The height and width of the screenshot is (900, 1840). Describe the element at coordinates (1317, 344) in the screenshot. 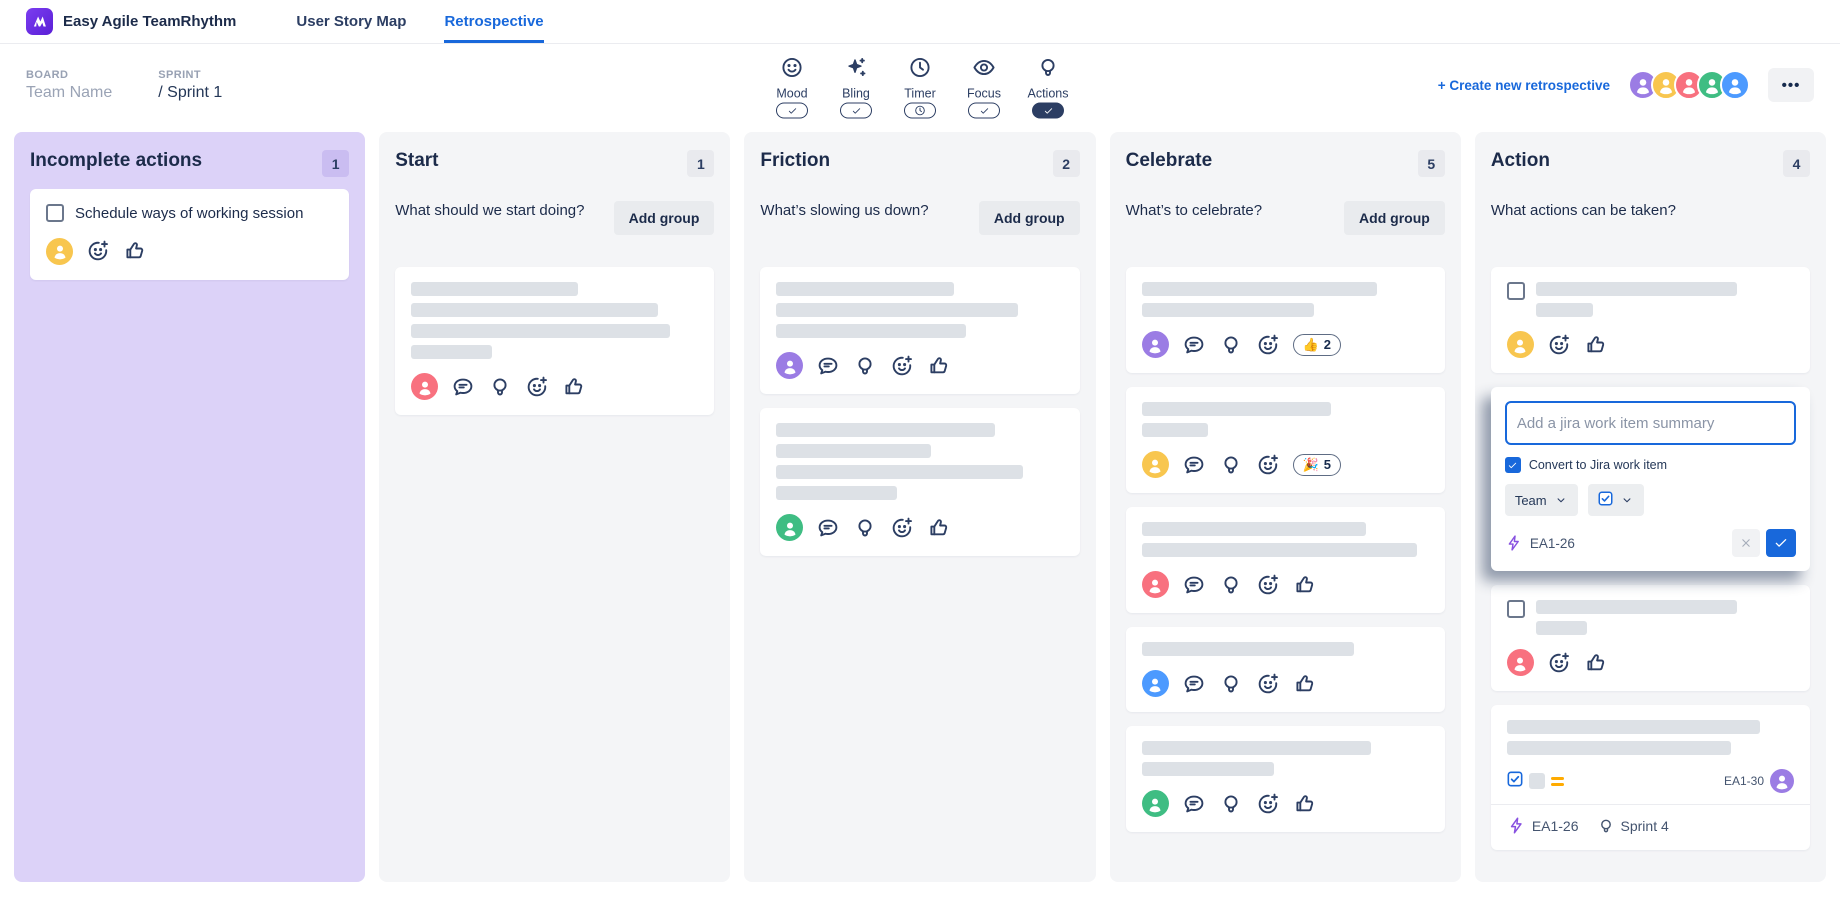

I see `reaction-badge: 👍 2` at that location.